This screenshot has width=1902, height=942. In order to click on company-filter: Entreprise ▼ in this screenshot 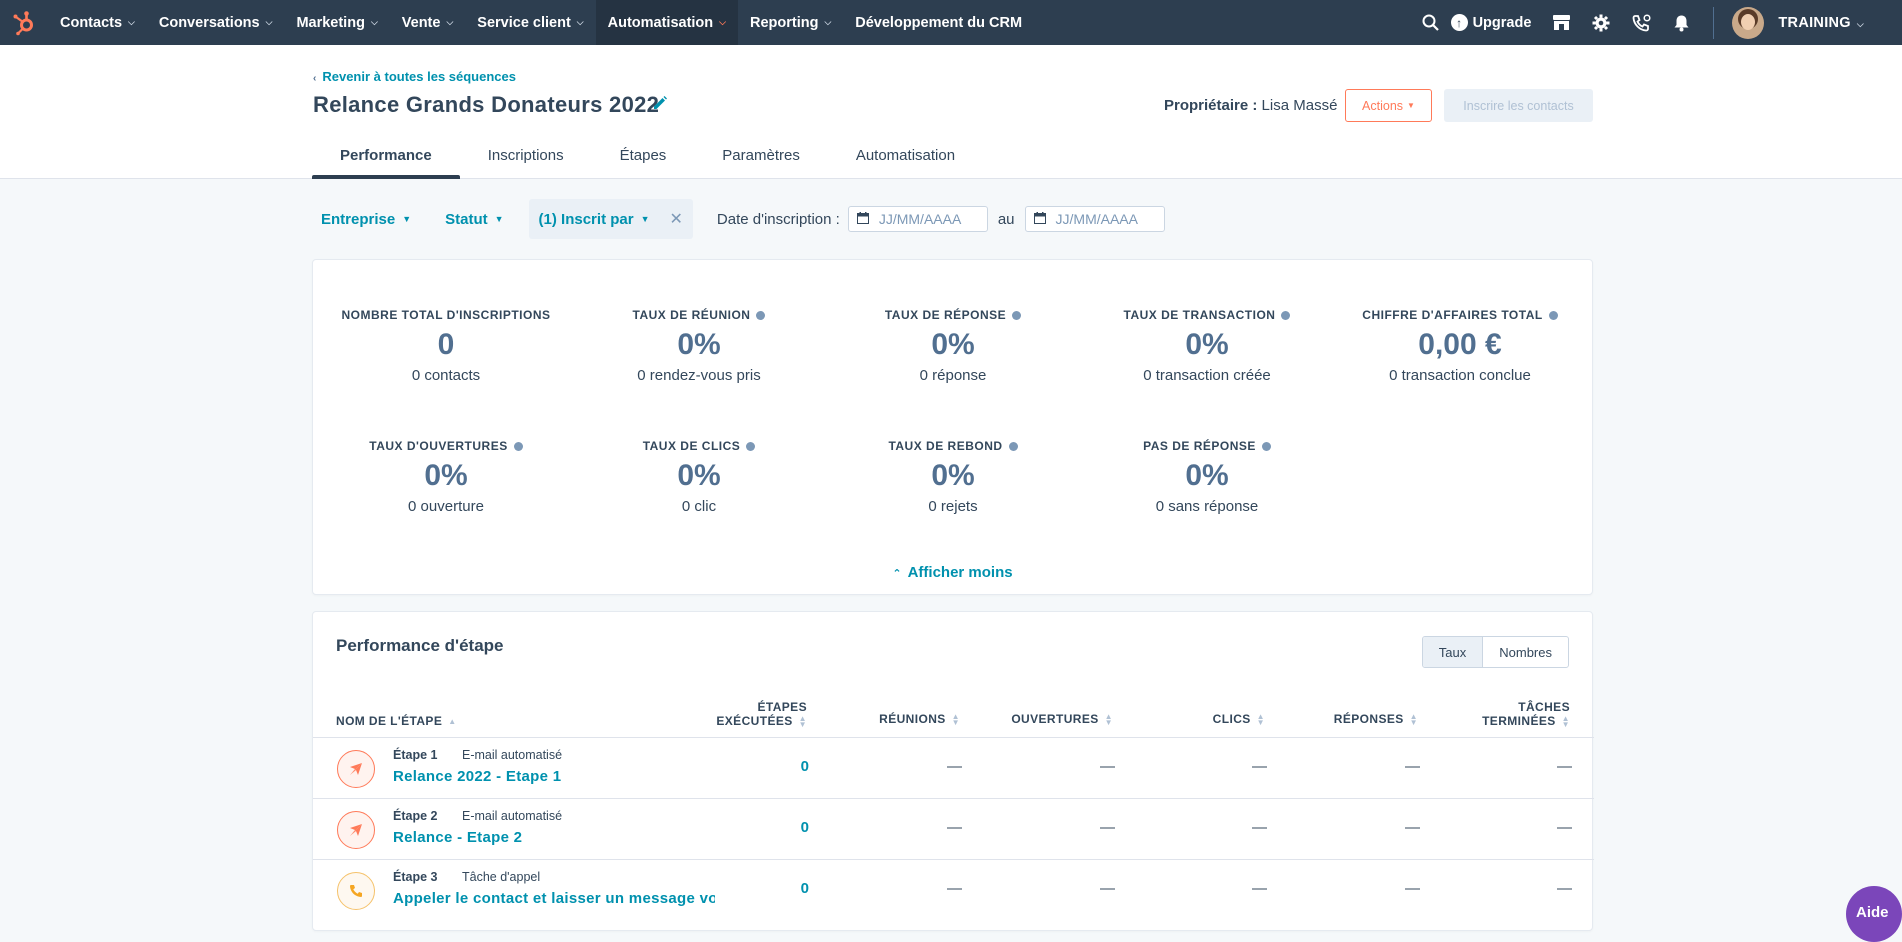, I will do `click(366, 219)`.